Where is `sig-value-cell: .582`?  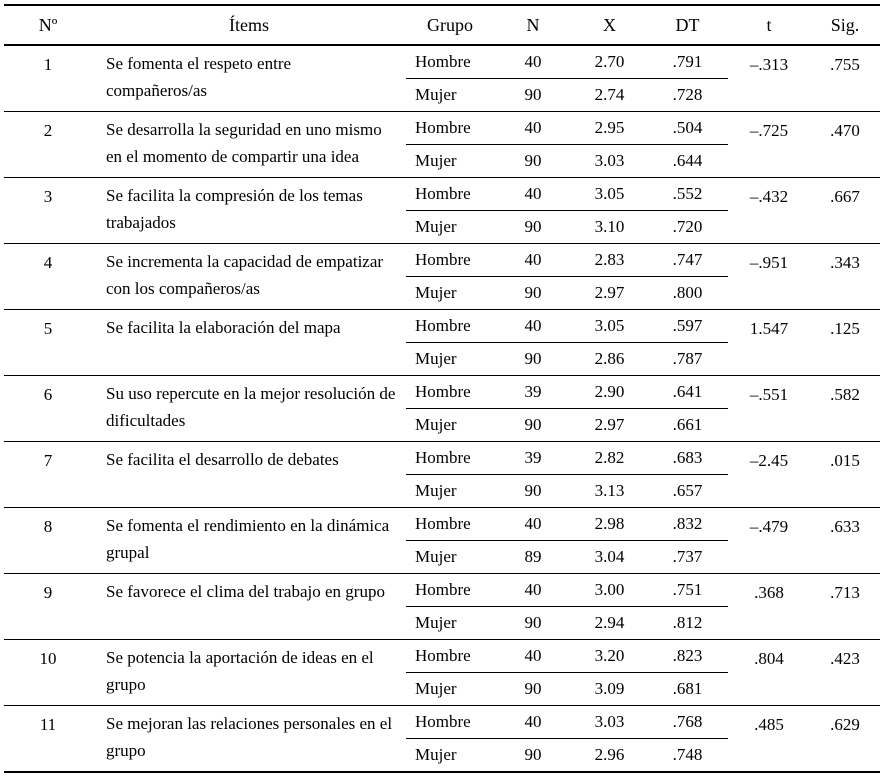
sig-value-cell: .582 is located at coordinates (845, 408).